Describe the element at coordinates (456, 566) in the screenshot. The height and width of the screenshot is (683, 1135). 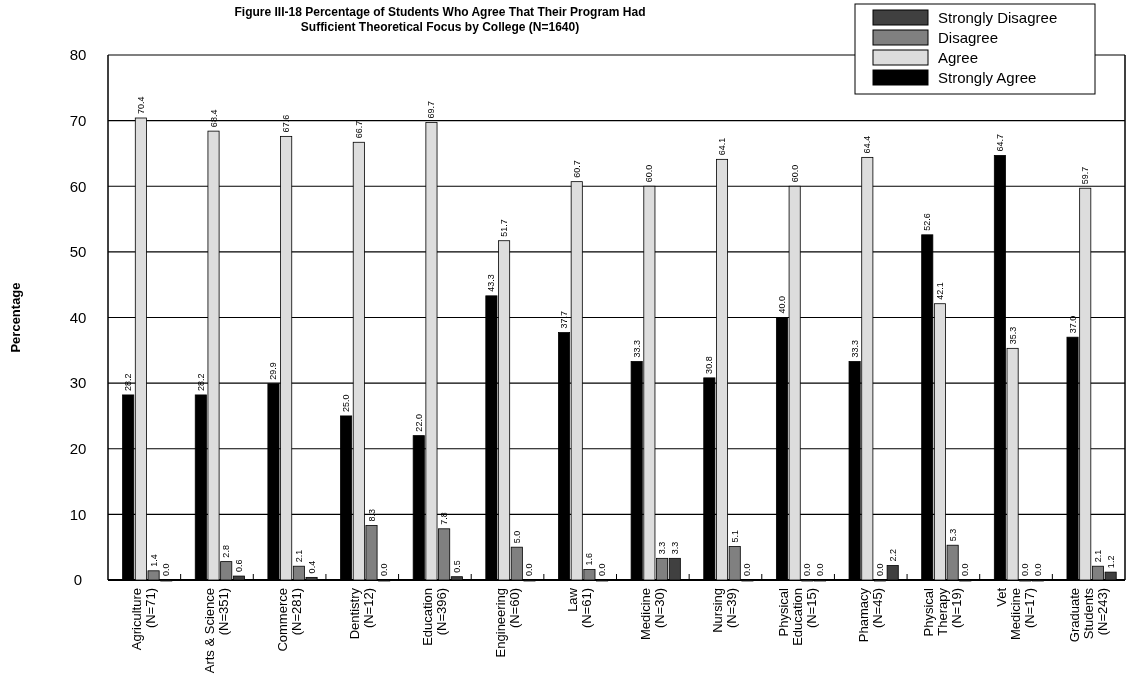
I see `data-label: 0.5` at that location.